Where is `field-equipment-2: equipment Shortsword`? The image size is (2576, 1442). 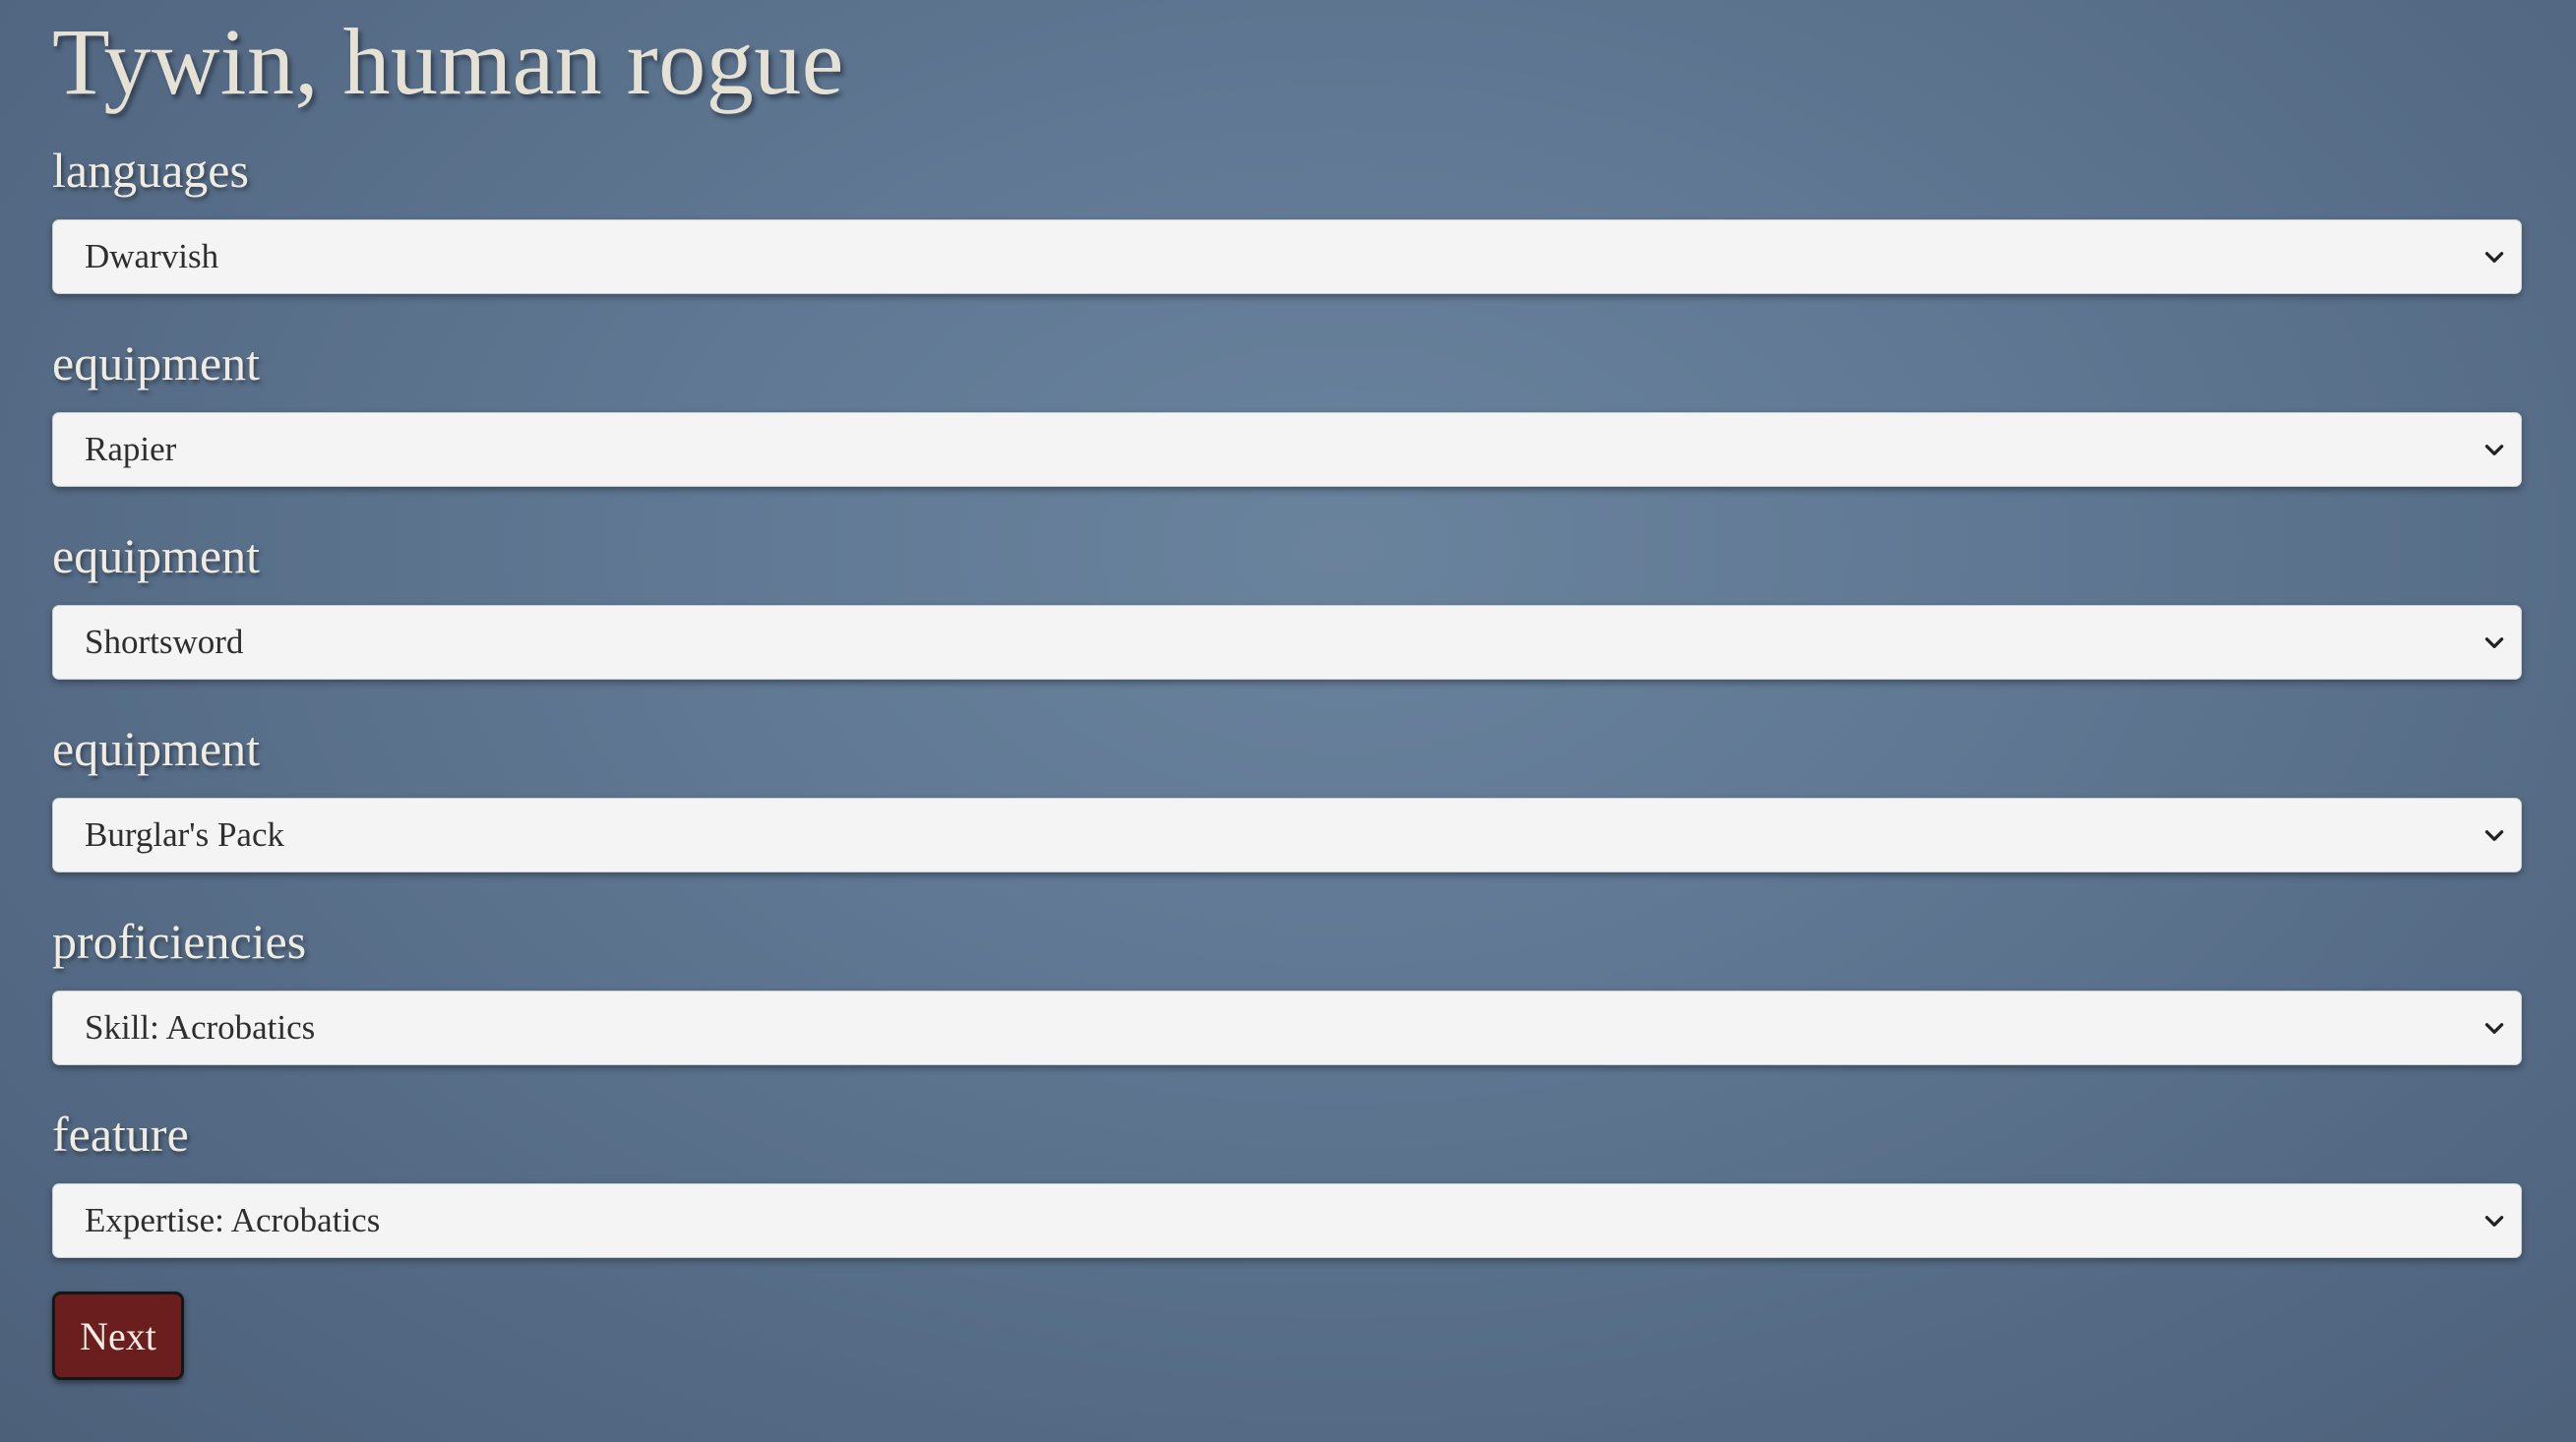 field-equipment-2: equipment Shortsword is located at coordinates (1287, 603).